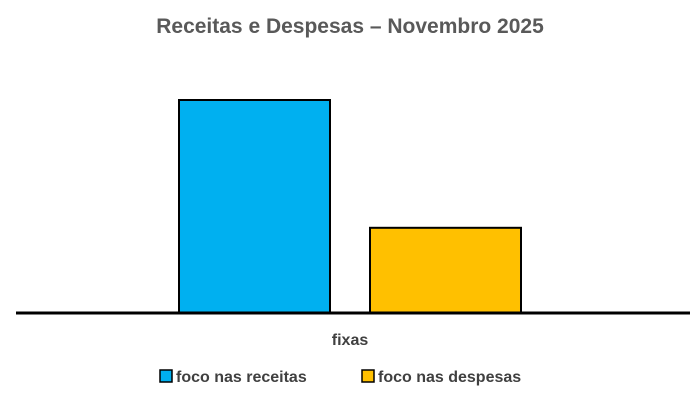 The width and height of the screenshot is (700, 400). What do you see at coordinates (368, 376) in the screenshot?
I see `legend-swatch-foco-nas-despesas` at bounding box center [368, 376].